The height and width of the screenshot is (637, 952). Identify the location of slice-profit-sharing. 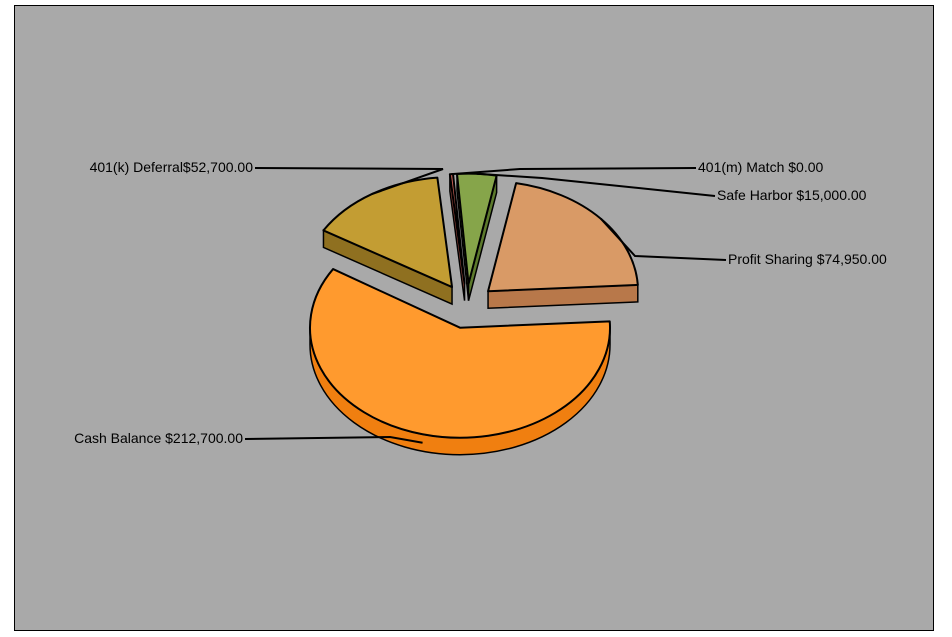
(563, 237).